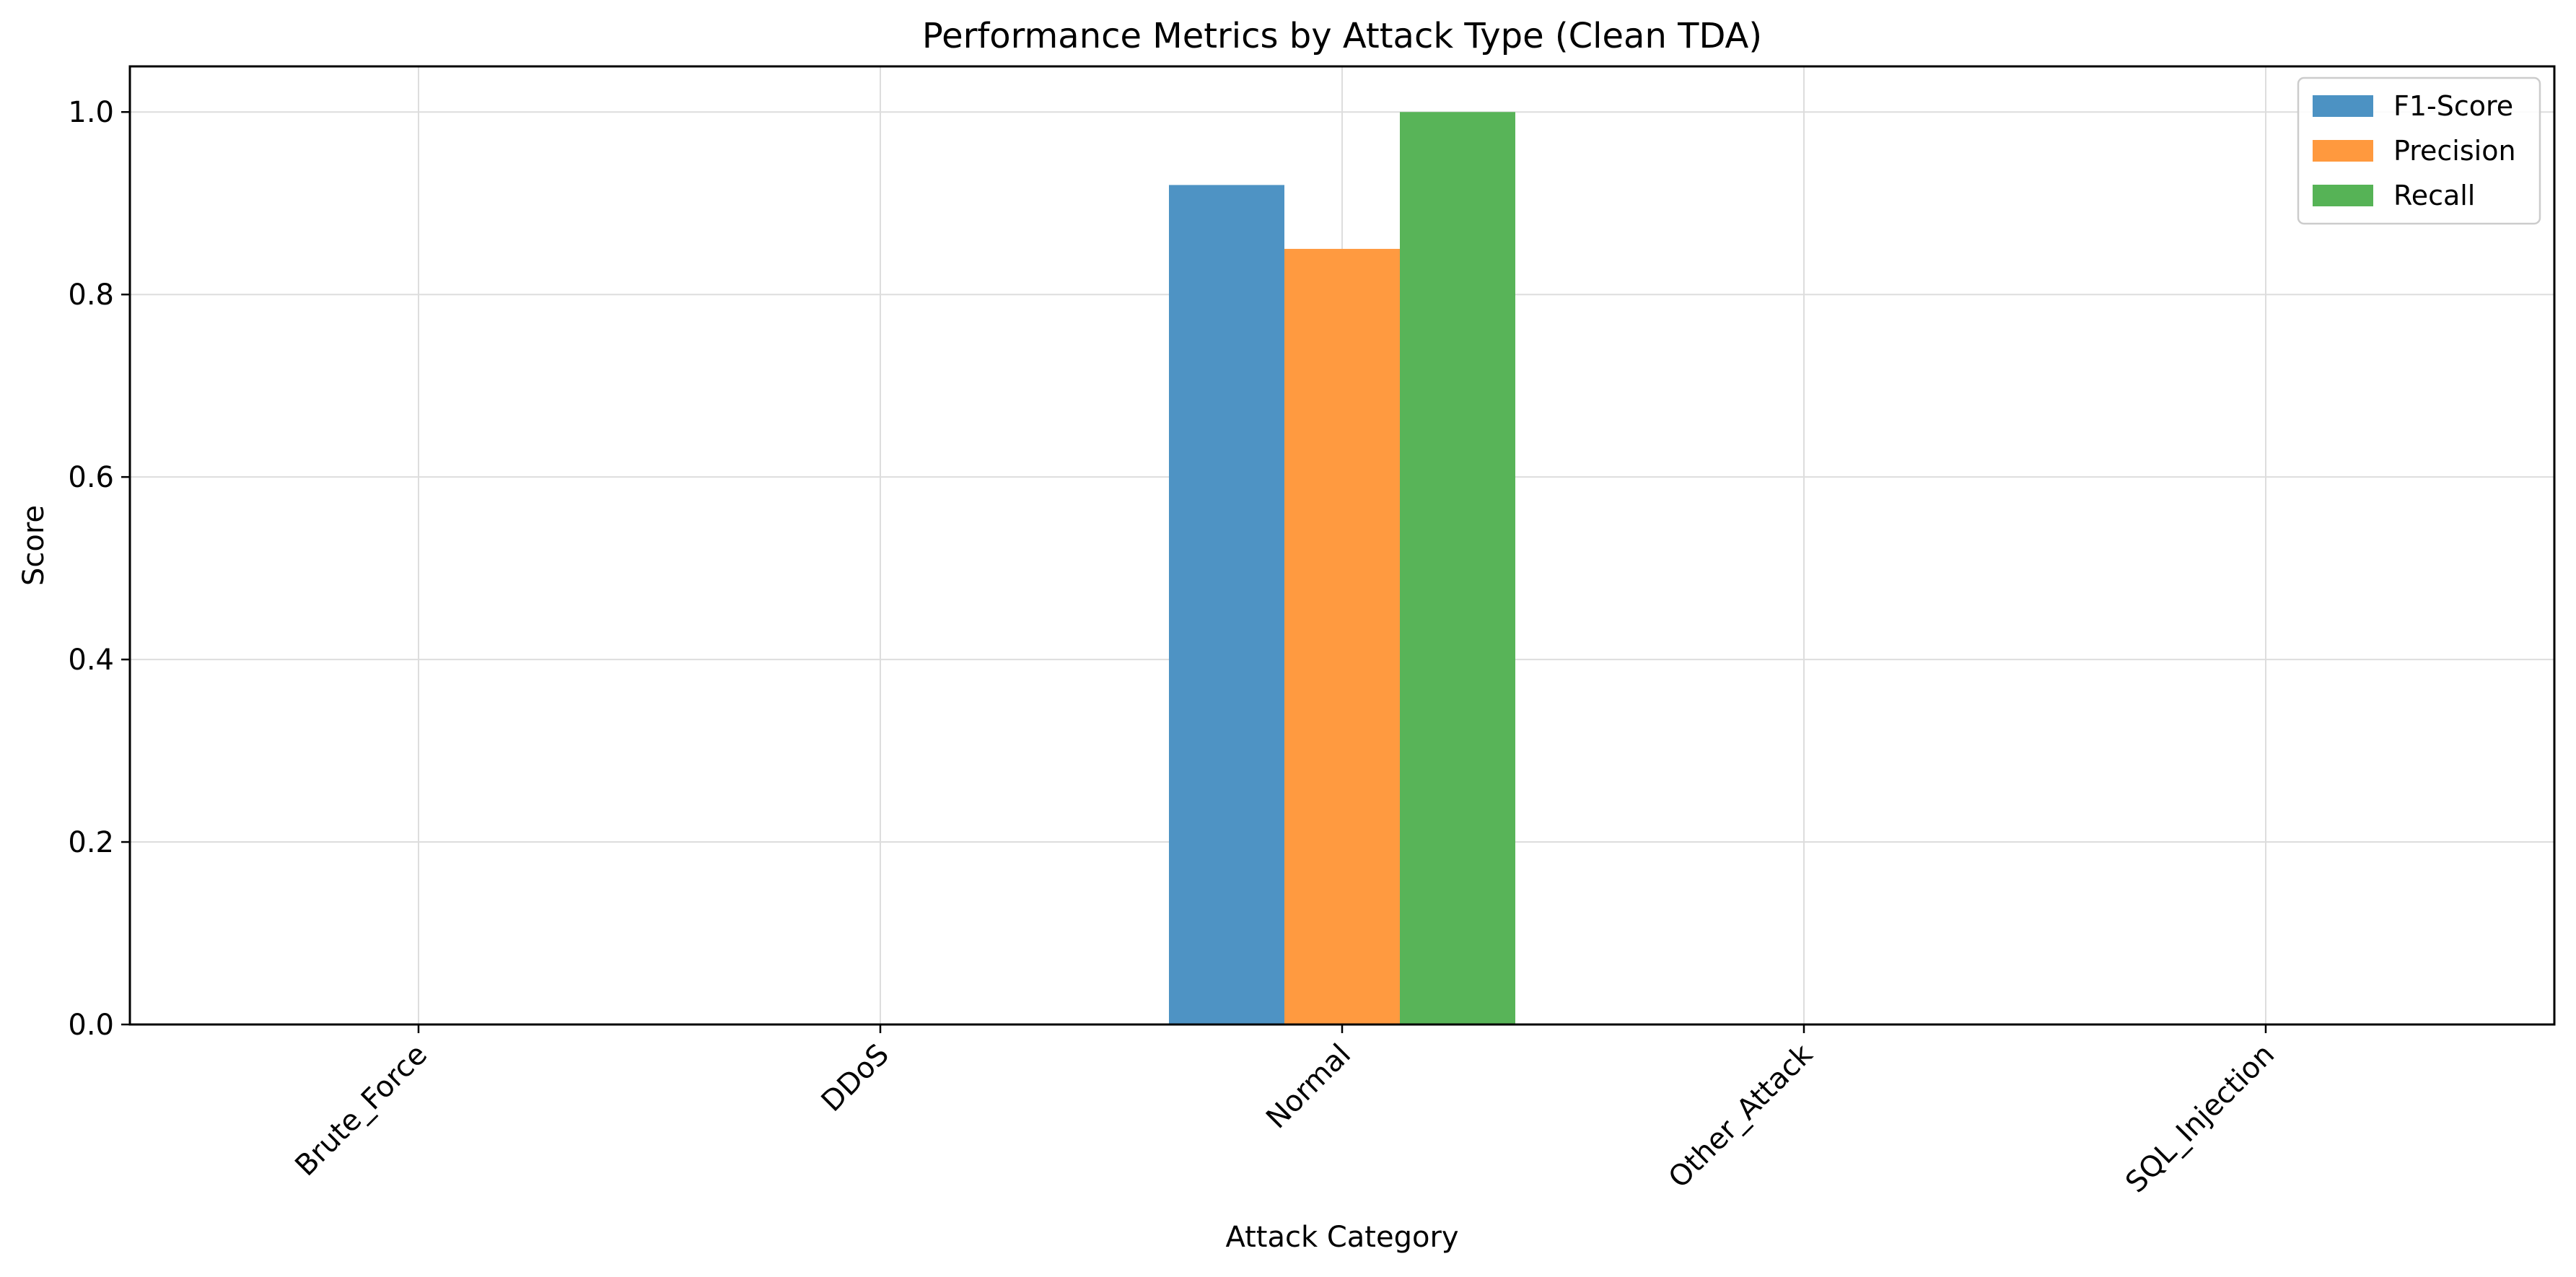 The image size is (2576, 1277). What do you see at coordinates (361, 1111) in the screenshot?
I see `x-tick-label: Brute_Force` at bounding box center [361, 1111].